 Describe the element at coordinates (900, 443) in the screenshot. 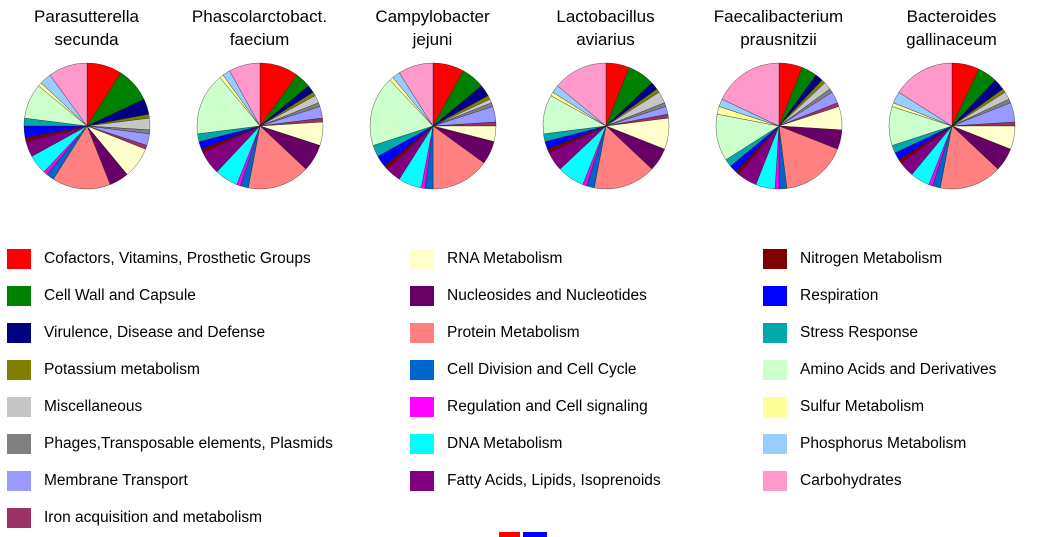

I see `legend-item: Phosphorus Metabolism` at that location.